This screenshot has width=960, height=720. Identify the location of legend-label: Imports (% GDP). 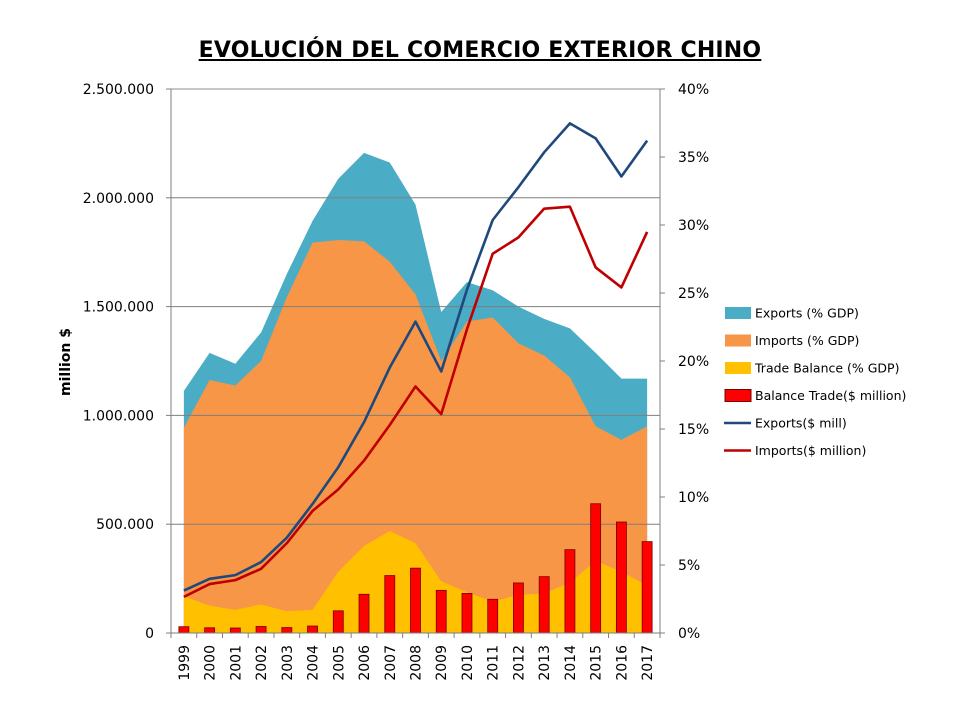
(807, 340).